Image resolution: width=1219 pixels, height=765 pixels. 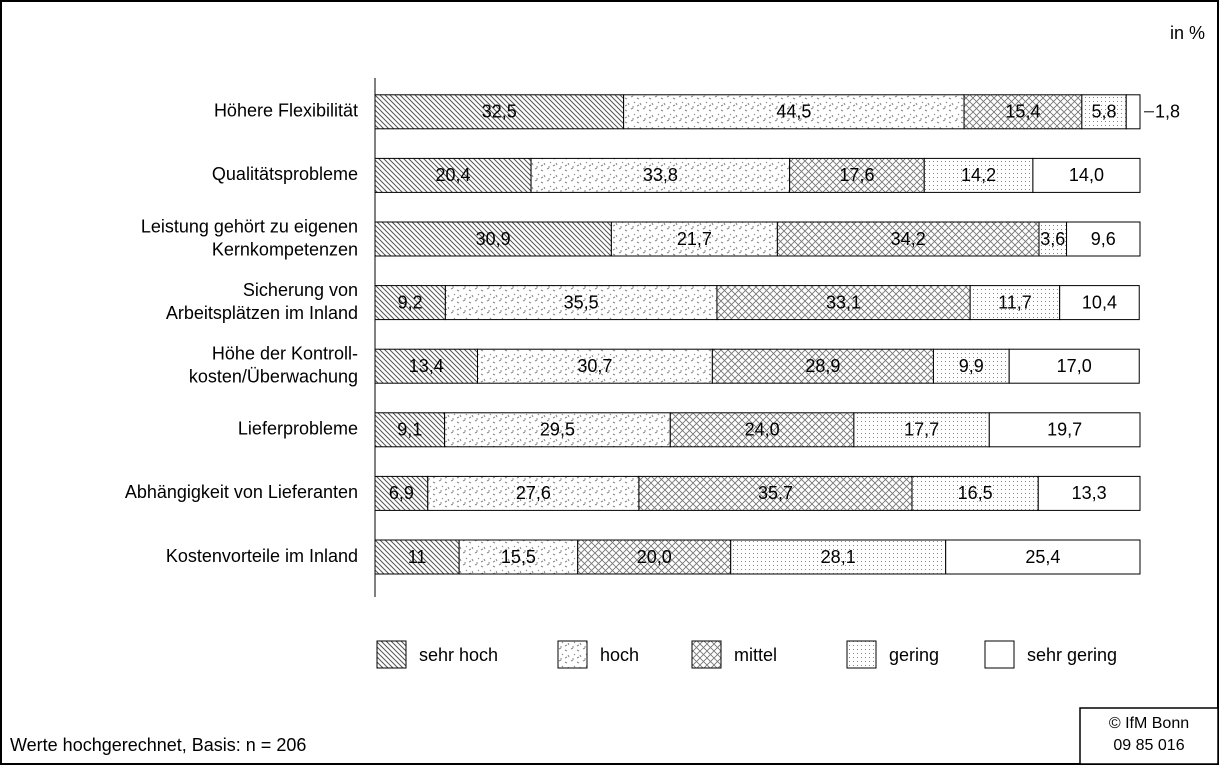 What do you see at coordinates (241, 492) in the screenshot?
I see `category-label: Abhängigkeit von Lieferanten` at bounding box center [241, 492].